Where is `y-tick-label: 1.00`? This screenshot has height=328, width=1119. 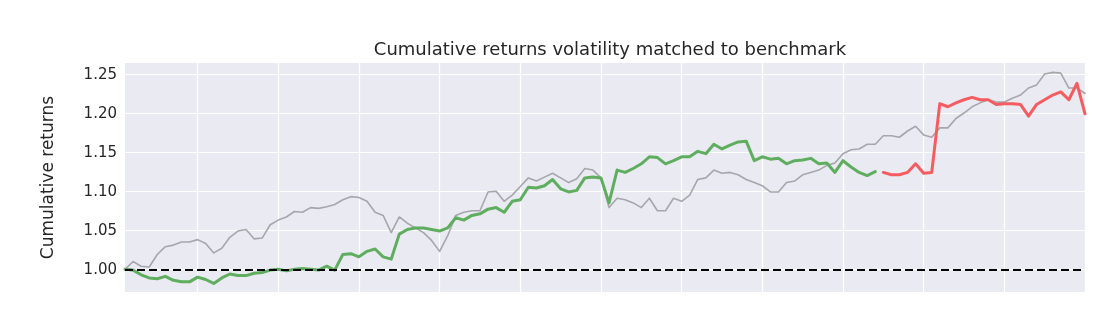
y-tick-label: 1.00 is located at coordinates (100, 269).